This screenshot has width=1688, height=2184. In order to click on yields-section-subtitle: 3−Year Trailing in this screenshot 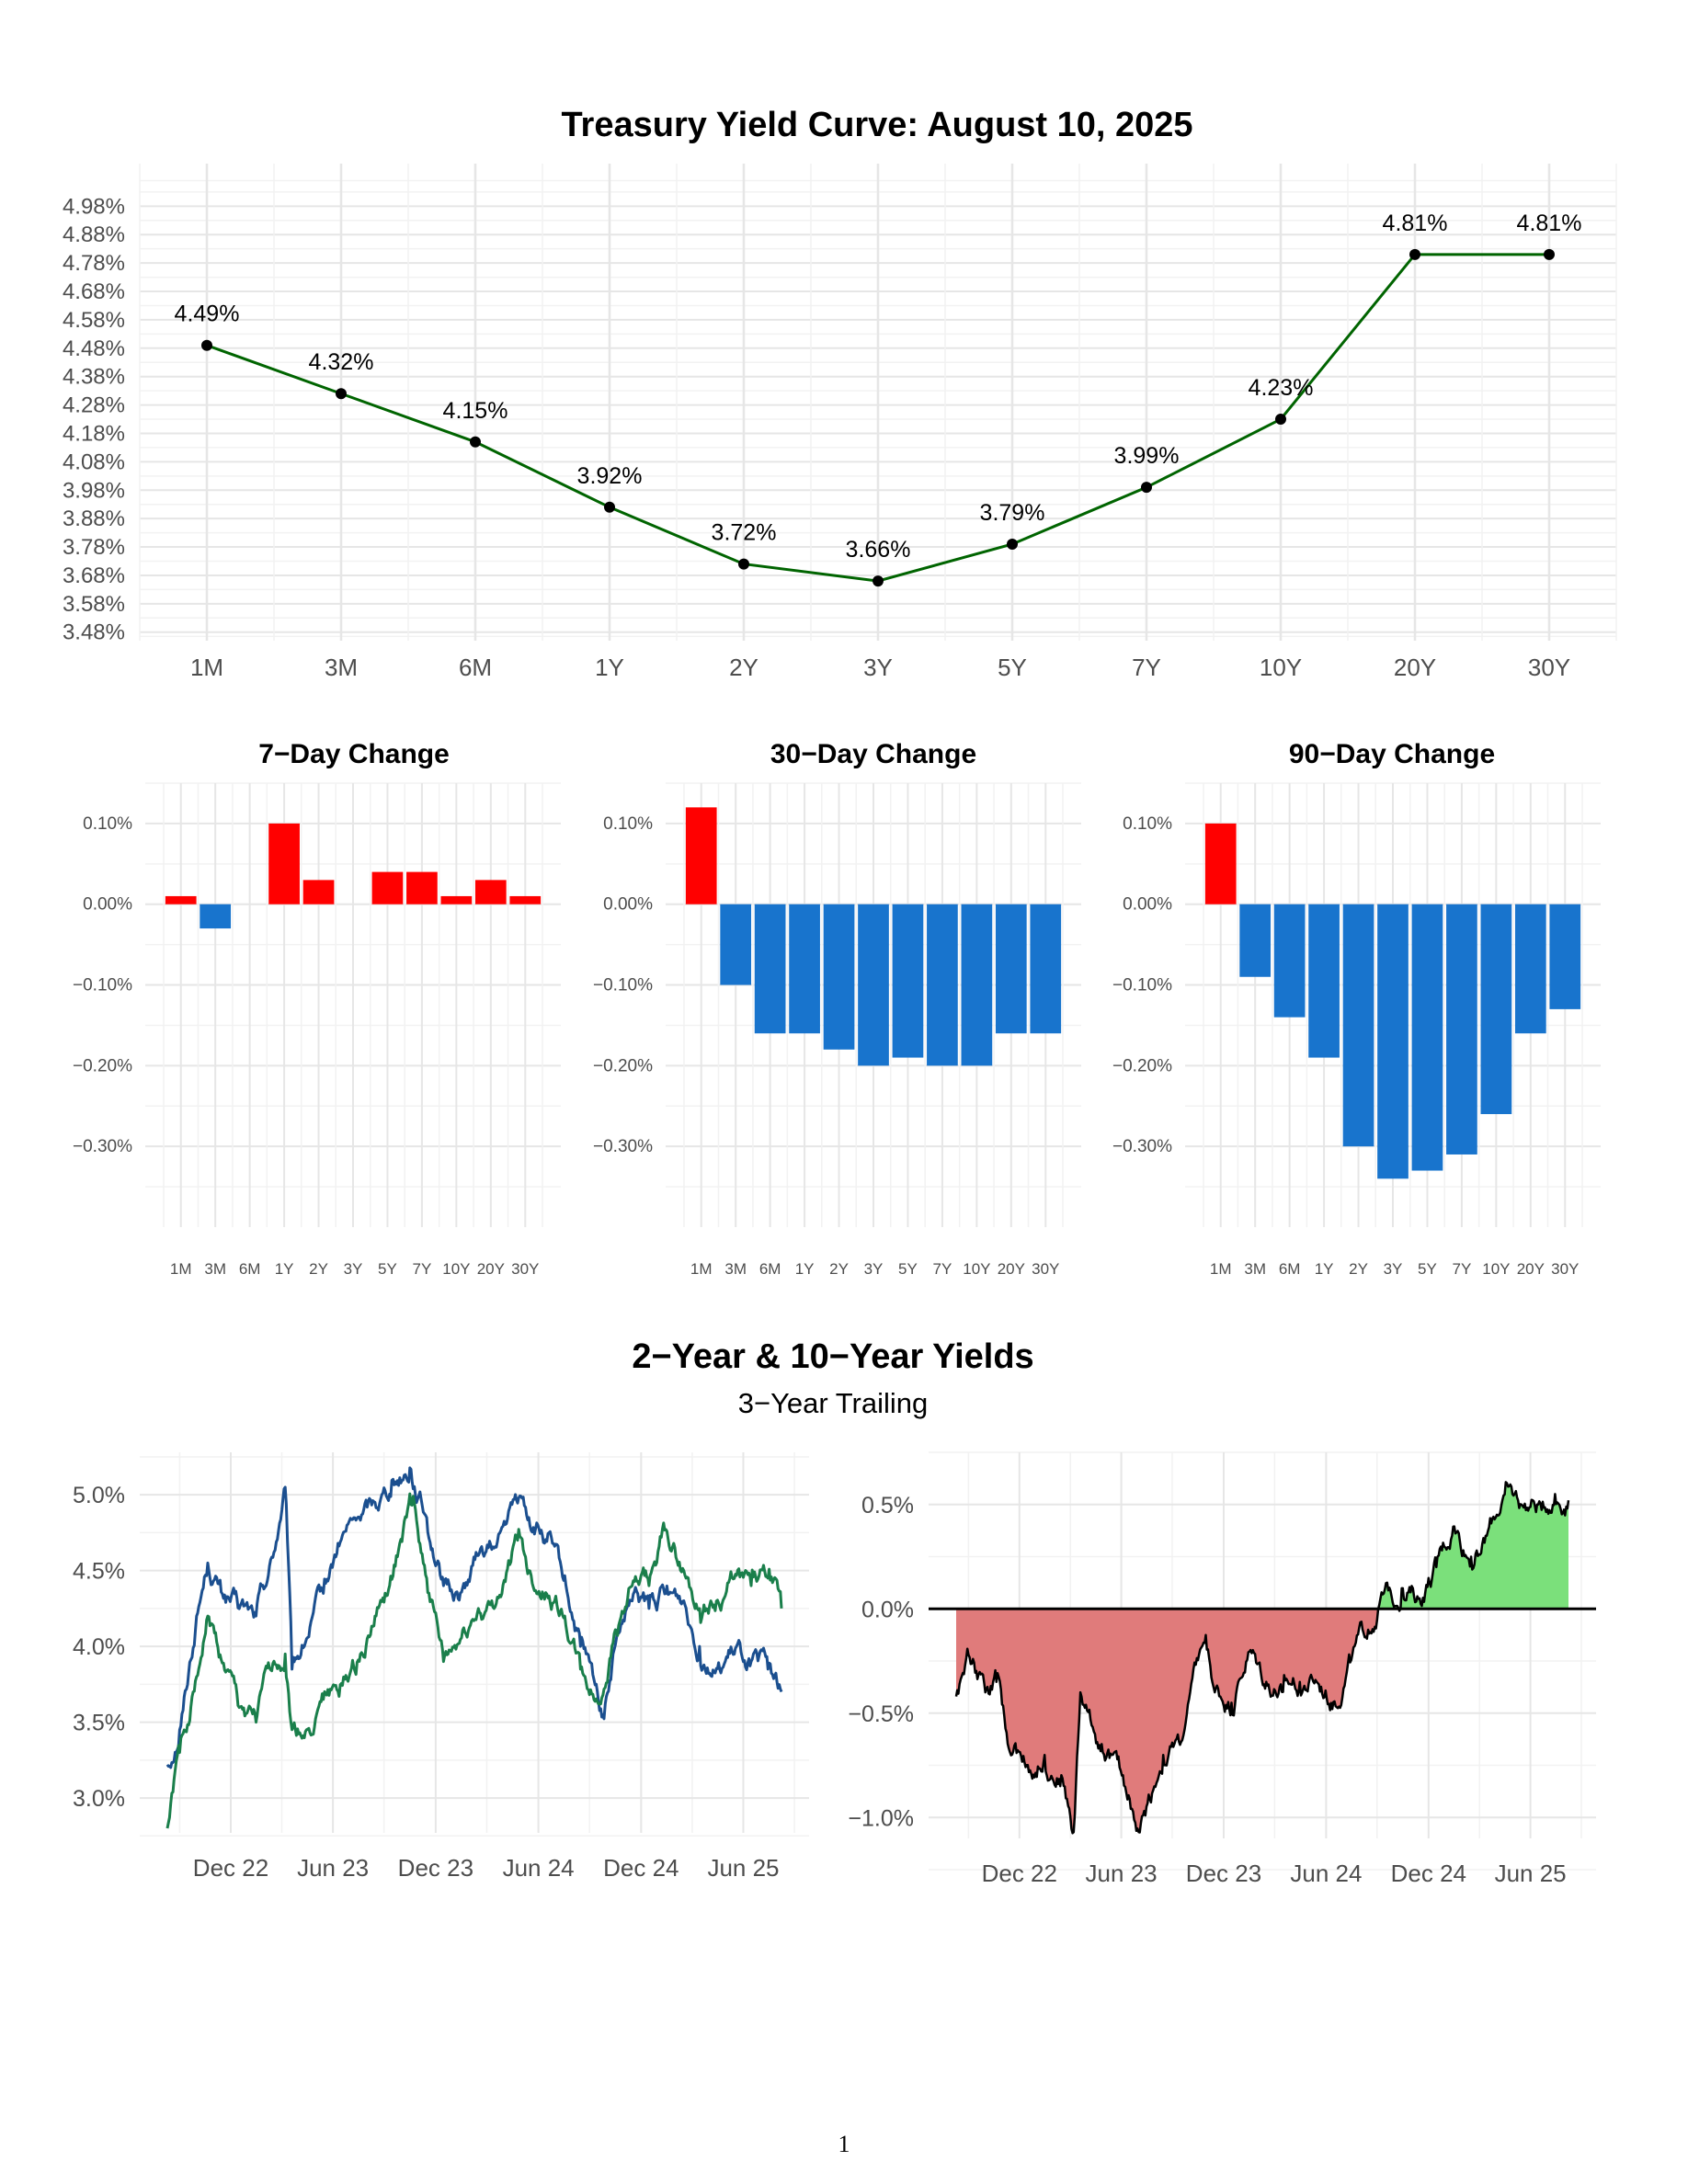, I will do `click(834, 1403)`.